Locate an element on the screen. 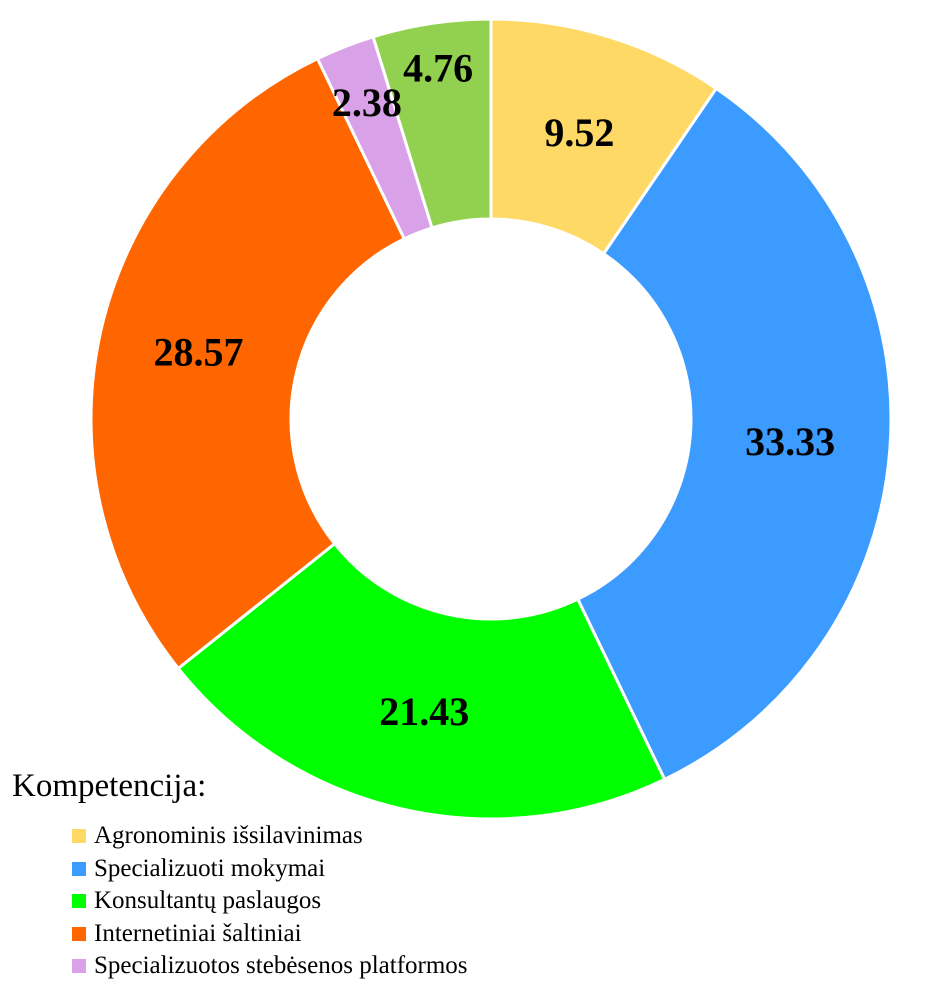  legend-item: Specializuoti mokymai is located at coordinates (270, 869).